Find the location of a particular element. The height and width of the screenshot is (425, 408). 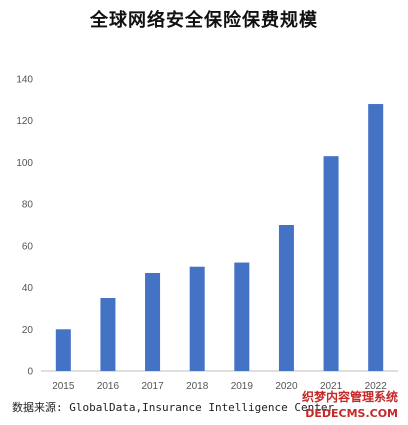

x-tick-label: 2022 is located at coordinates (376, 386).